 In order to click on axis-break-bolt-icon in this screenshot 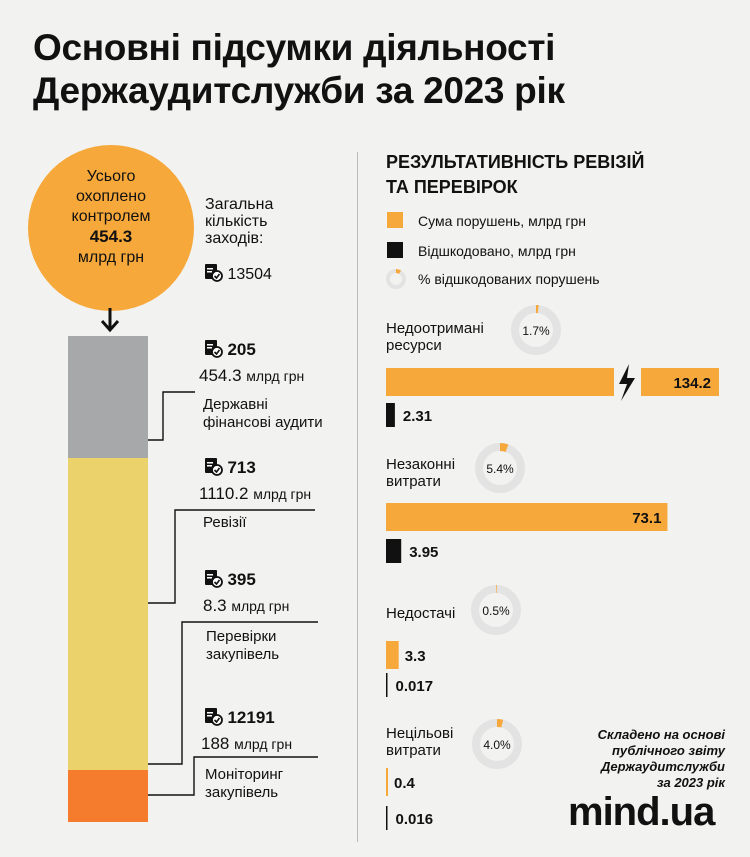, I will do `click(627, 382)`.